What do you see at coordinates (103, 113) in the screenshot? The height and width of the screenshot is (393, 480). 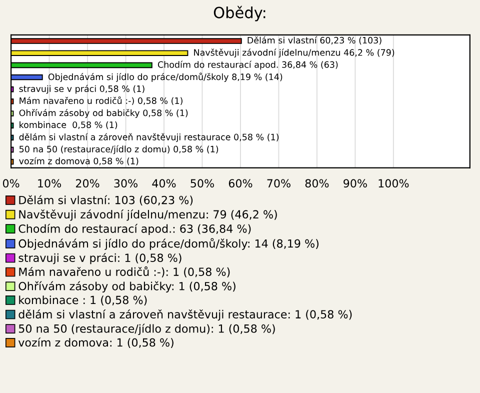 I see `data-label: Ohřívám zásoby od babičky 0,58 % (1)` at bounding box center [103, 113].